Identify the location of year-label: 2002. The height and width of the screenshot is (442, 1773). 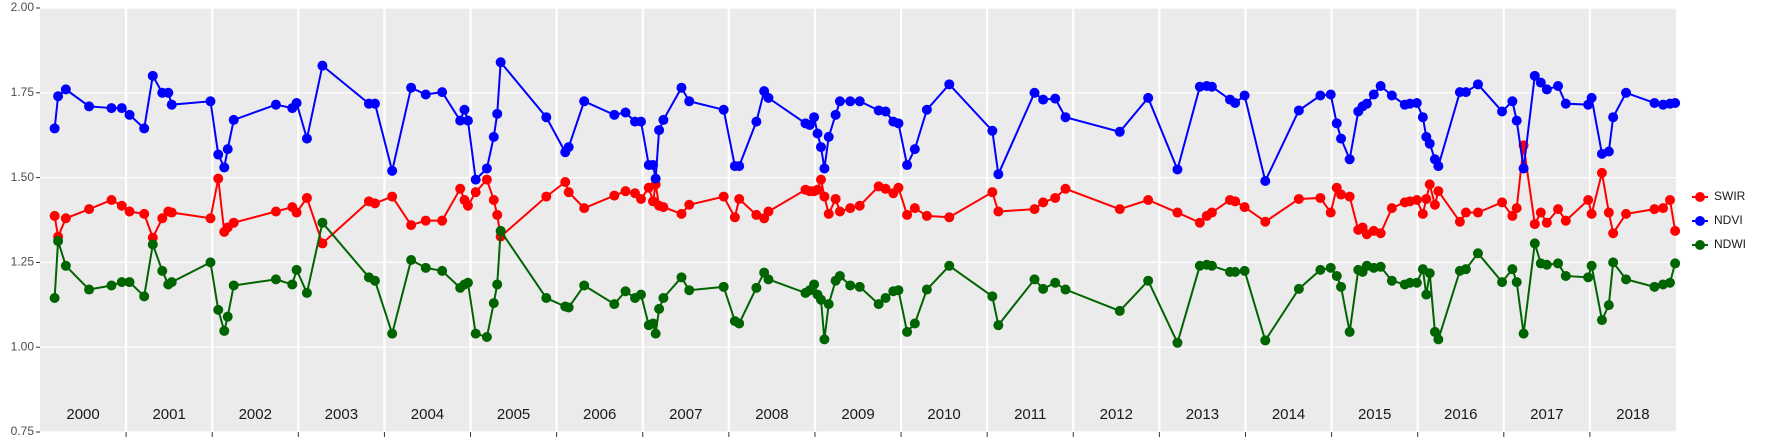
(255, 414).